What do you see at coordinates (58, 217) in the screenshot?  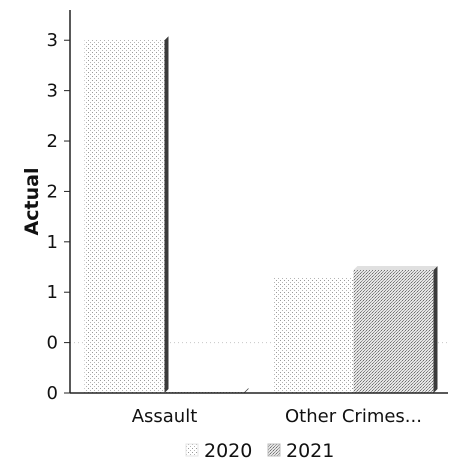 I see `y-axis-ticks: 0 0 1 1 2 2 3 3` at bounding box center [58, 217].